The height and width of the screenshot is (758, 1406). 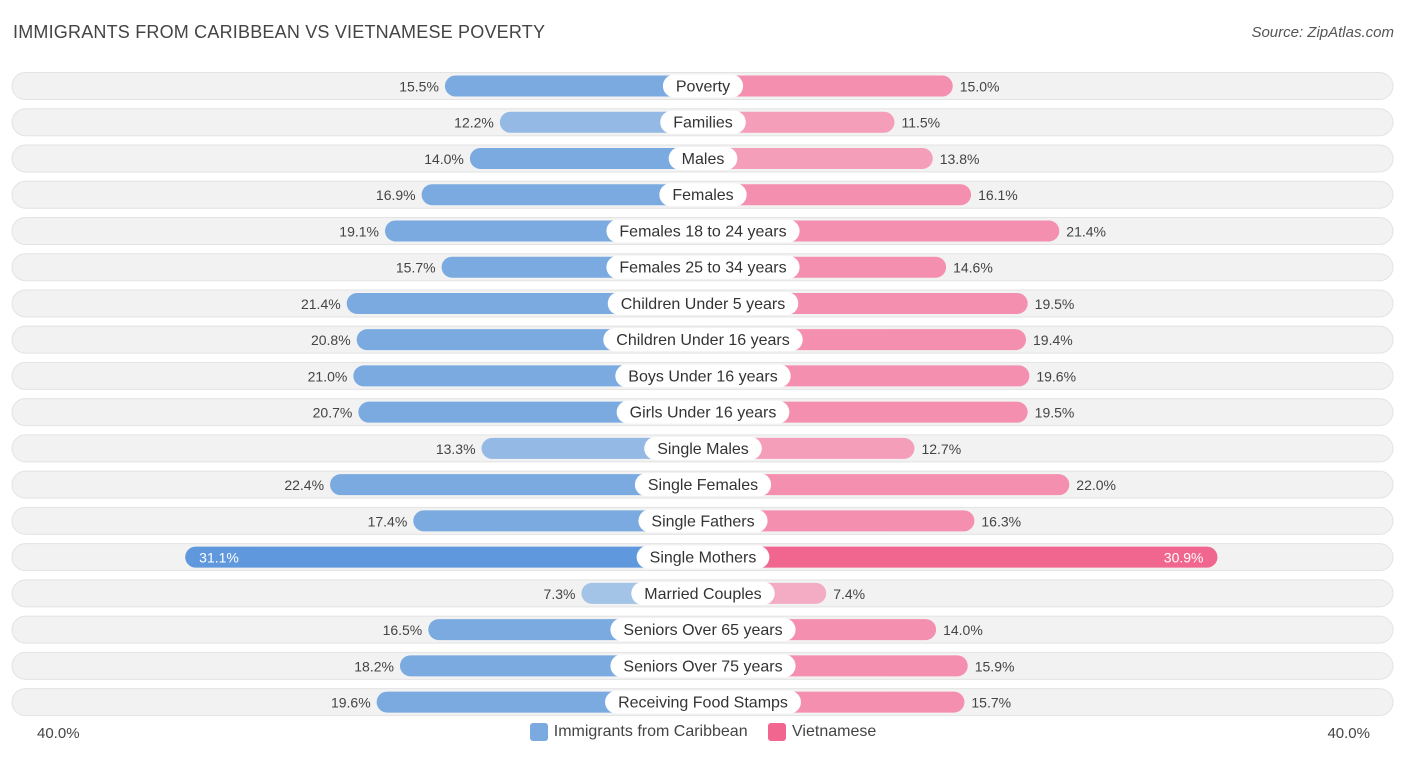 I want to click on source-label: Source: ZipAtlas.com, so click(x=1322, y=32).